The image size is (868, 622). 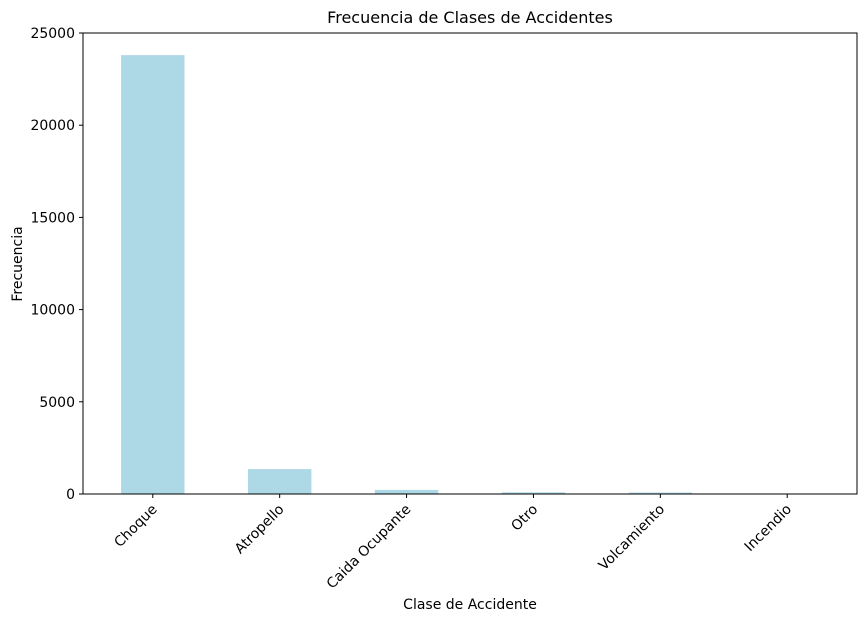 What do you see at coordinates (470, 17) in the screenshot?
I see `chart-title: Frecuencia de Clases de Accidentes` at bounding box center [470, 17].